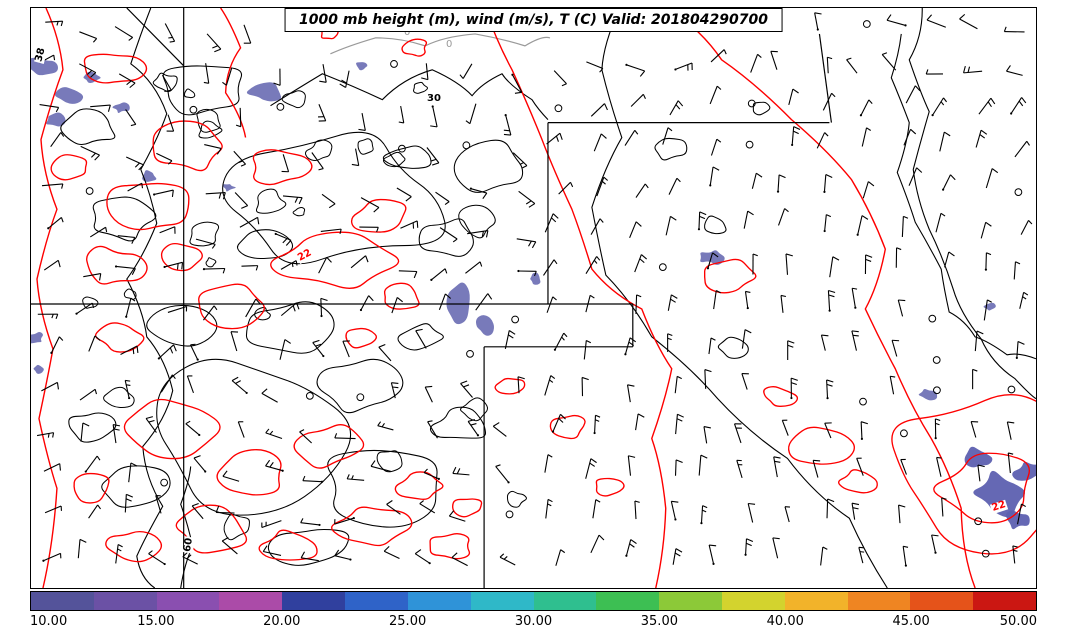 The height and width of the screenshot is (633, 1065). Describe the element at coordinates (282, 621) in the screenshot. I see `colorbar-tick: 20.00` at that location.